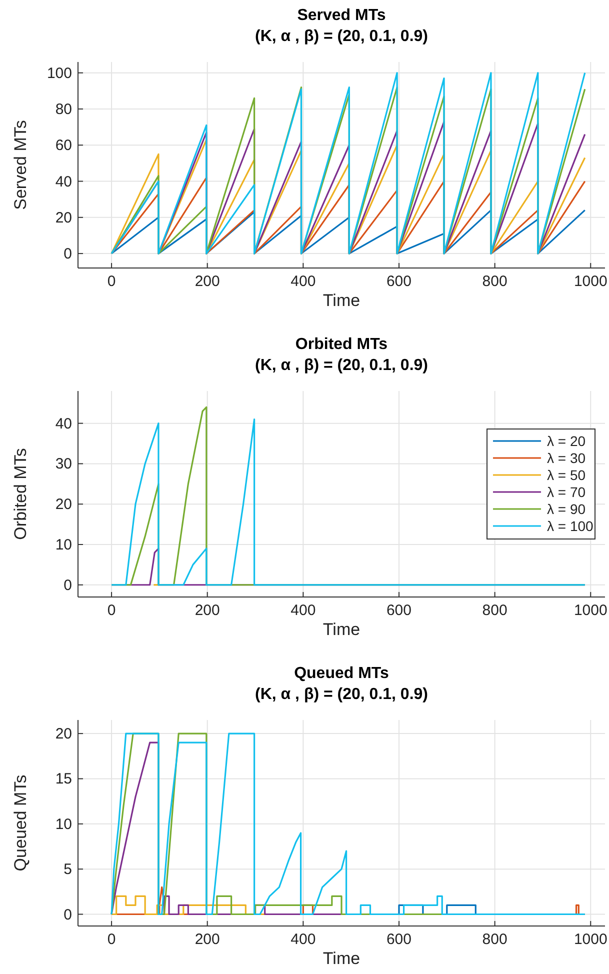 The image size is (609, 974). Describe the element at coordinates (20, 823) in the screenshot. I see `y-axis-title: Queued MTs` at that location.